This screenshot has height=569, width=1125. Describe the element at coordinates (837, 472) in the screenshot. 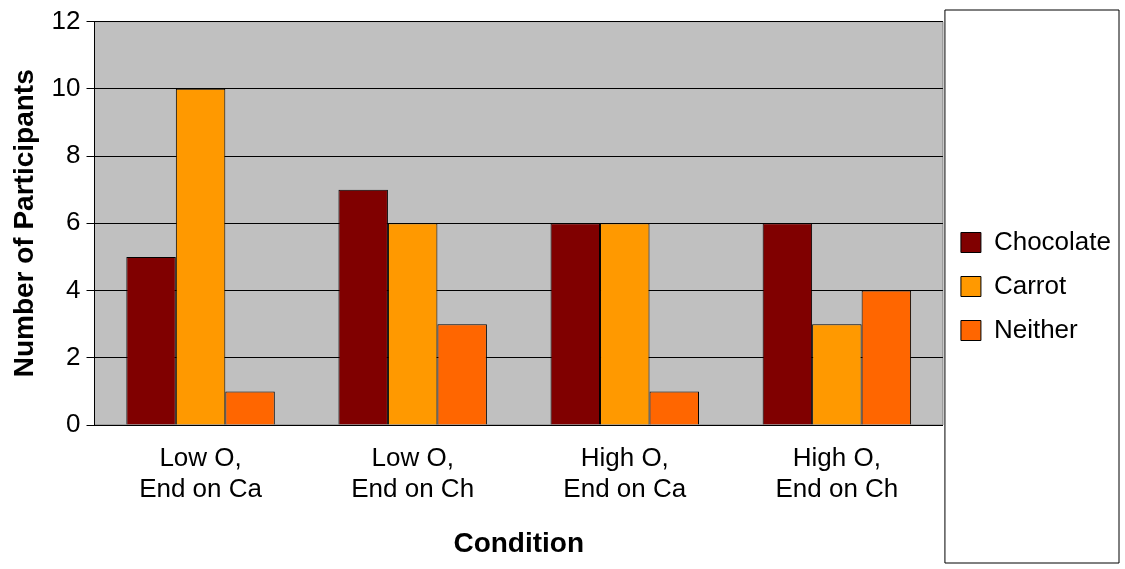

I see `x-tick-label: High O, End on Ch` at that location.